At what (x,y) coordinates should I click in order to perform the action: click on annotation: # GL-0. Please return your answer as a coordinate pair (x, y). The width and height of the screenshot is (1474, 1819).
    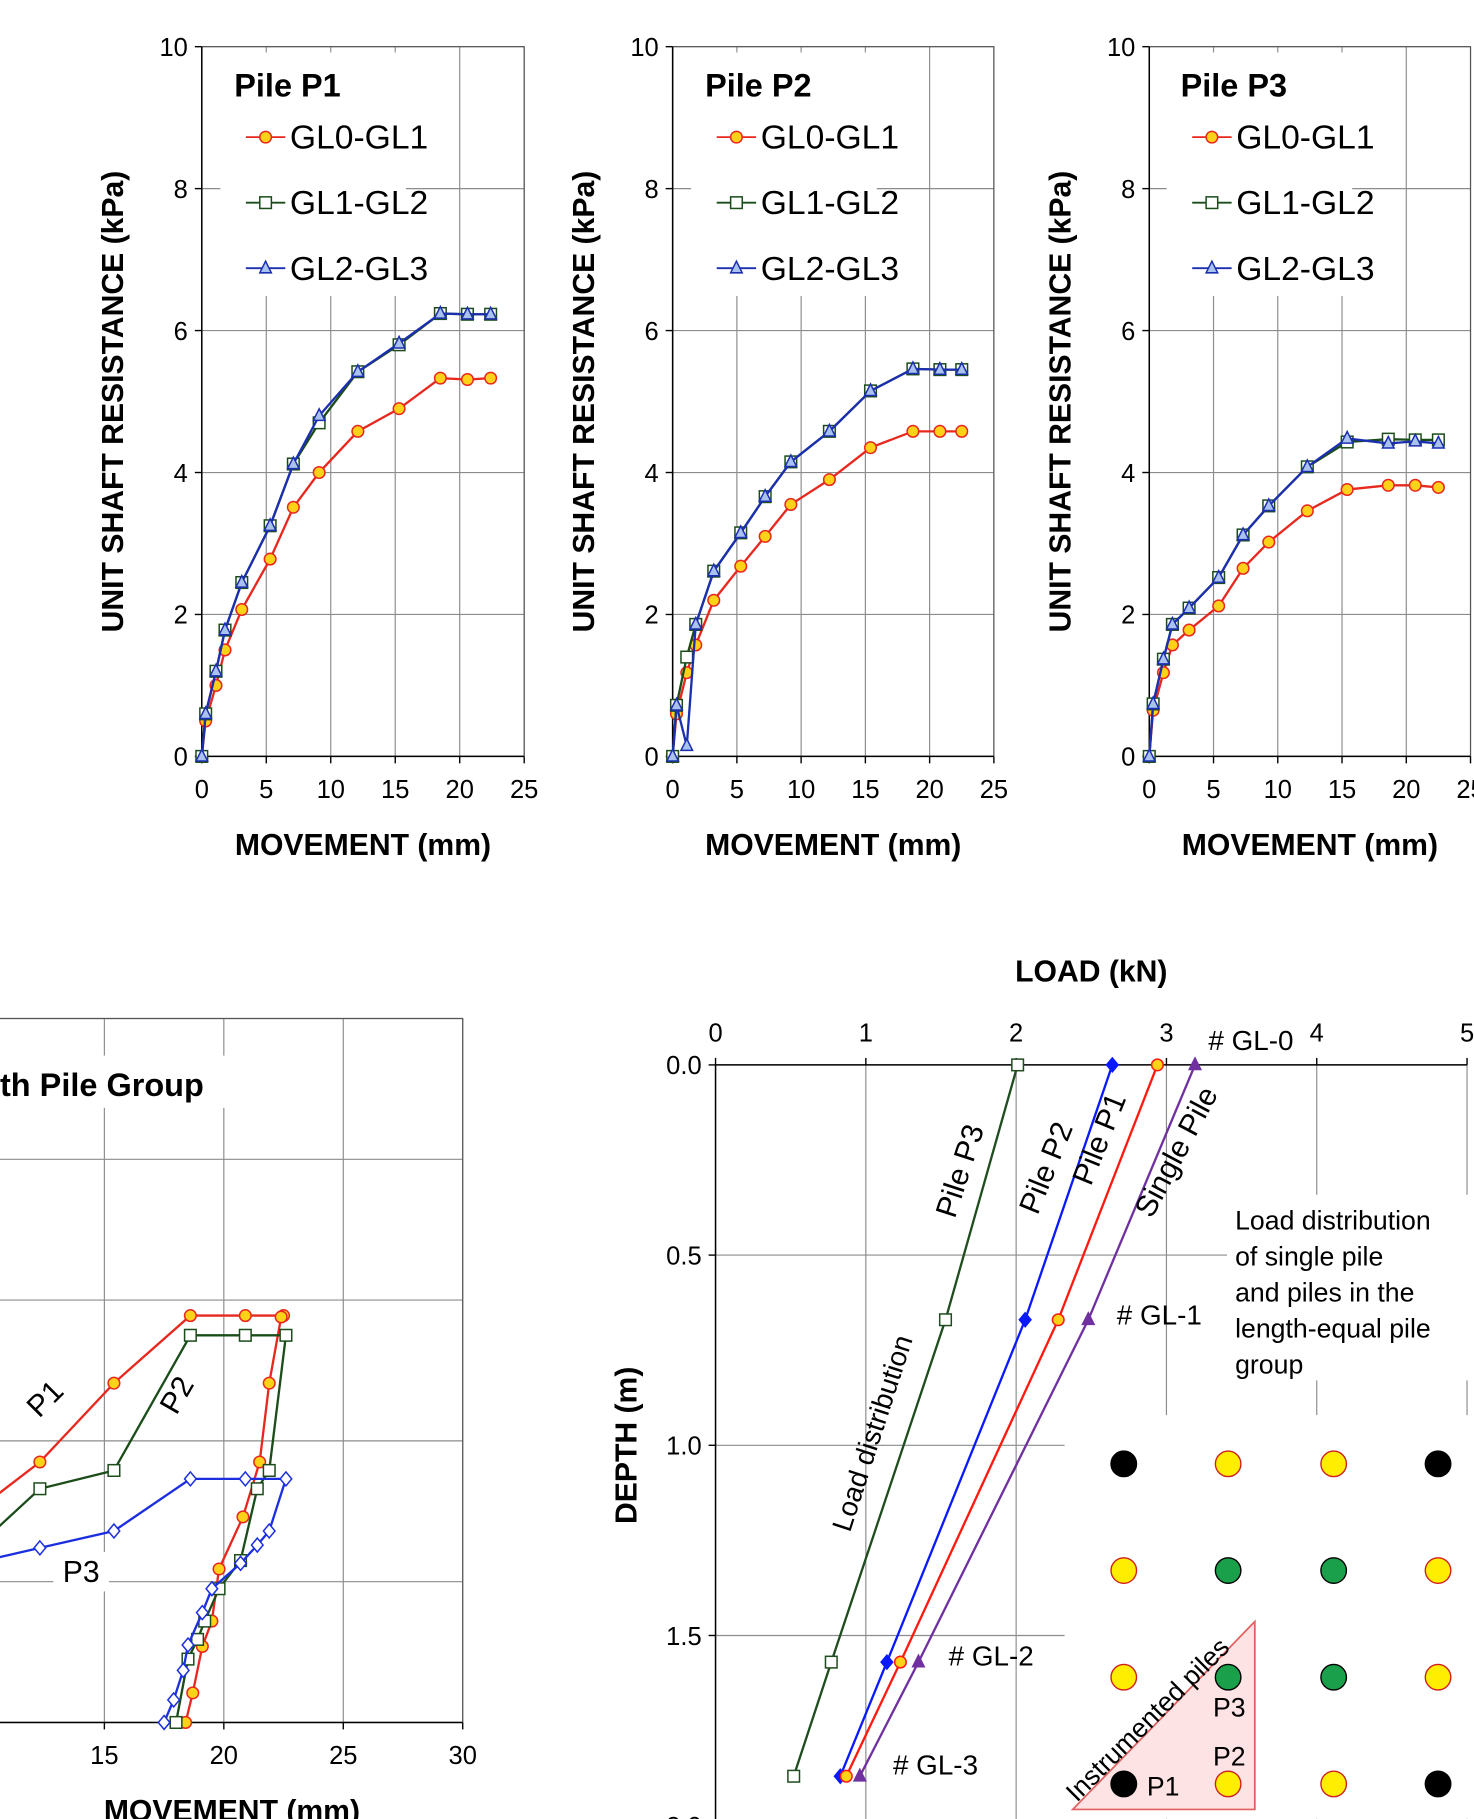
    Looking at the image, I should click on (1250, 1040).